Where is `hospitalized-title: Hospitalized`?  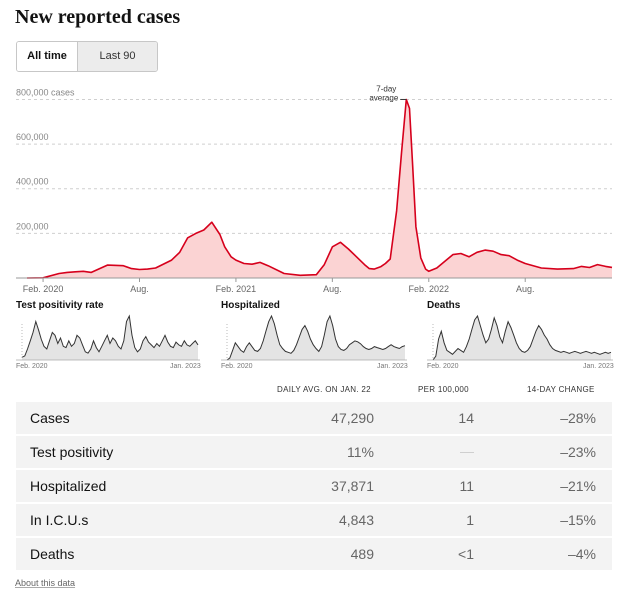
hospitalized-title: Hospitalized is located at coordinates (250, 305).